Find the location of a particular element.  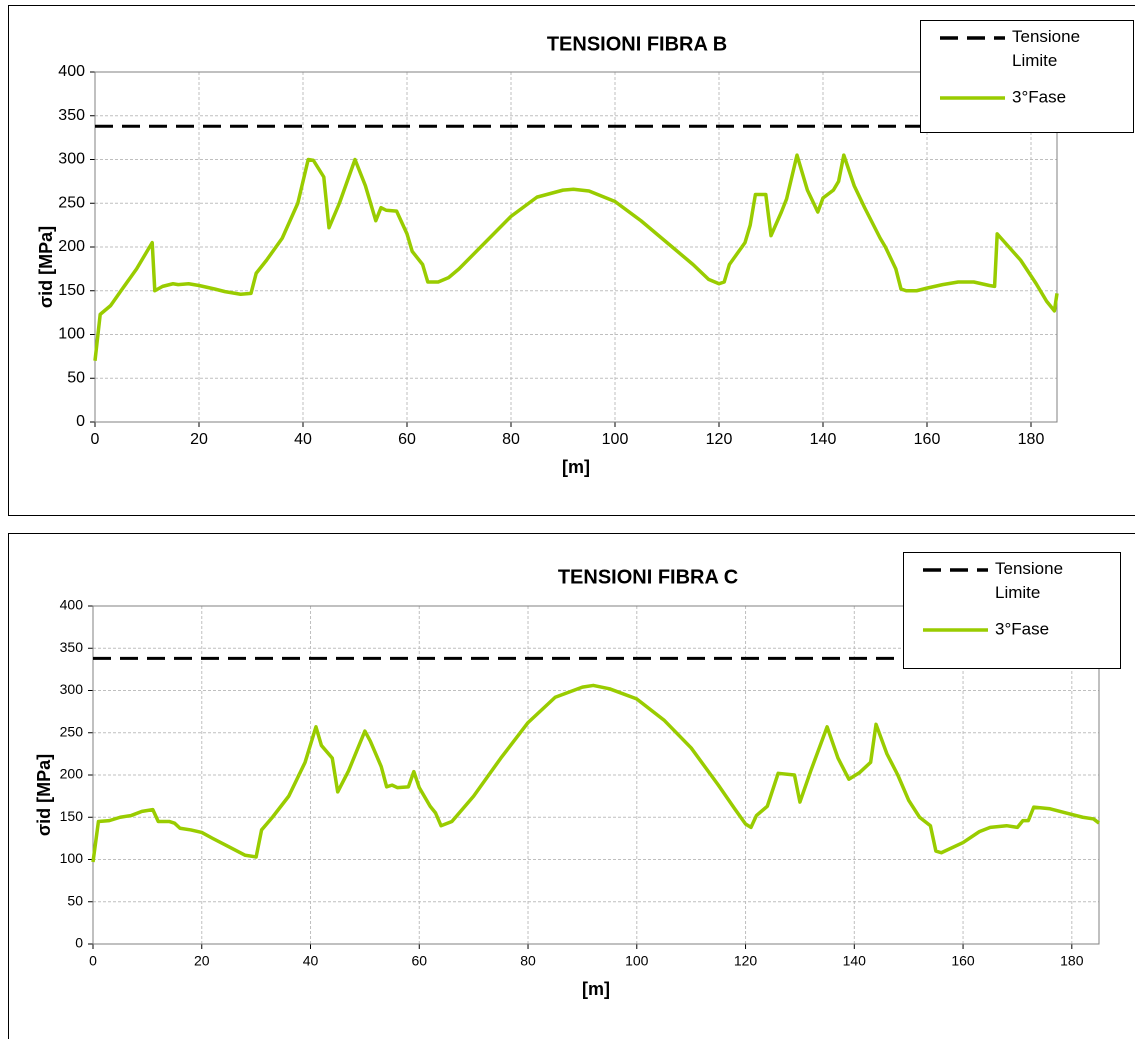

legend-box is located at coordinates (1012, 610).